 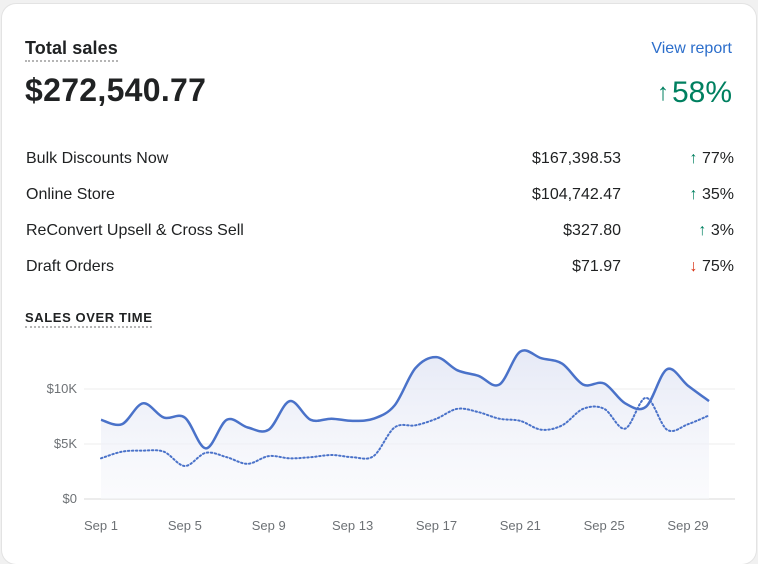 What do you see at coordinates (185, 525) in the screenshot?
I see `x-tick-label: Sep 5` at bounding box center [185, 525].